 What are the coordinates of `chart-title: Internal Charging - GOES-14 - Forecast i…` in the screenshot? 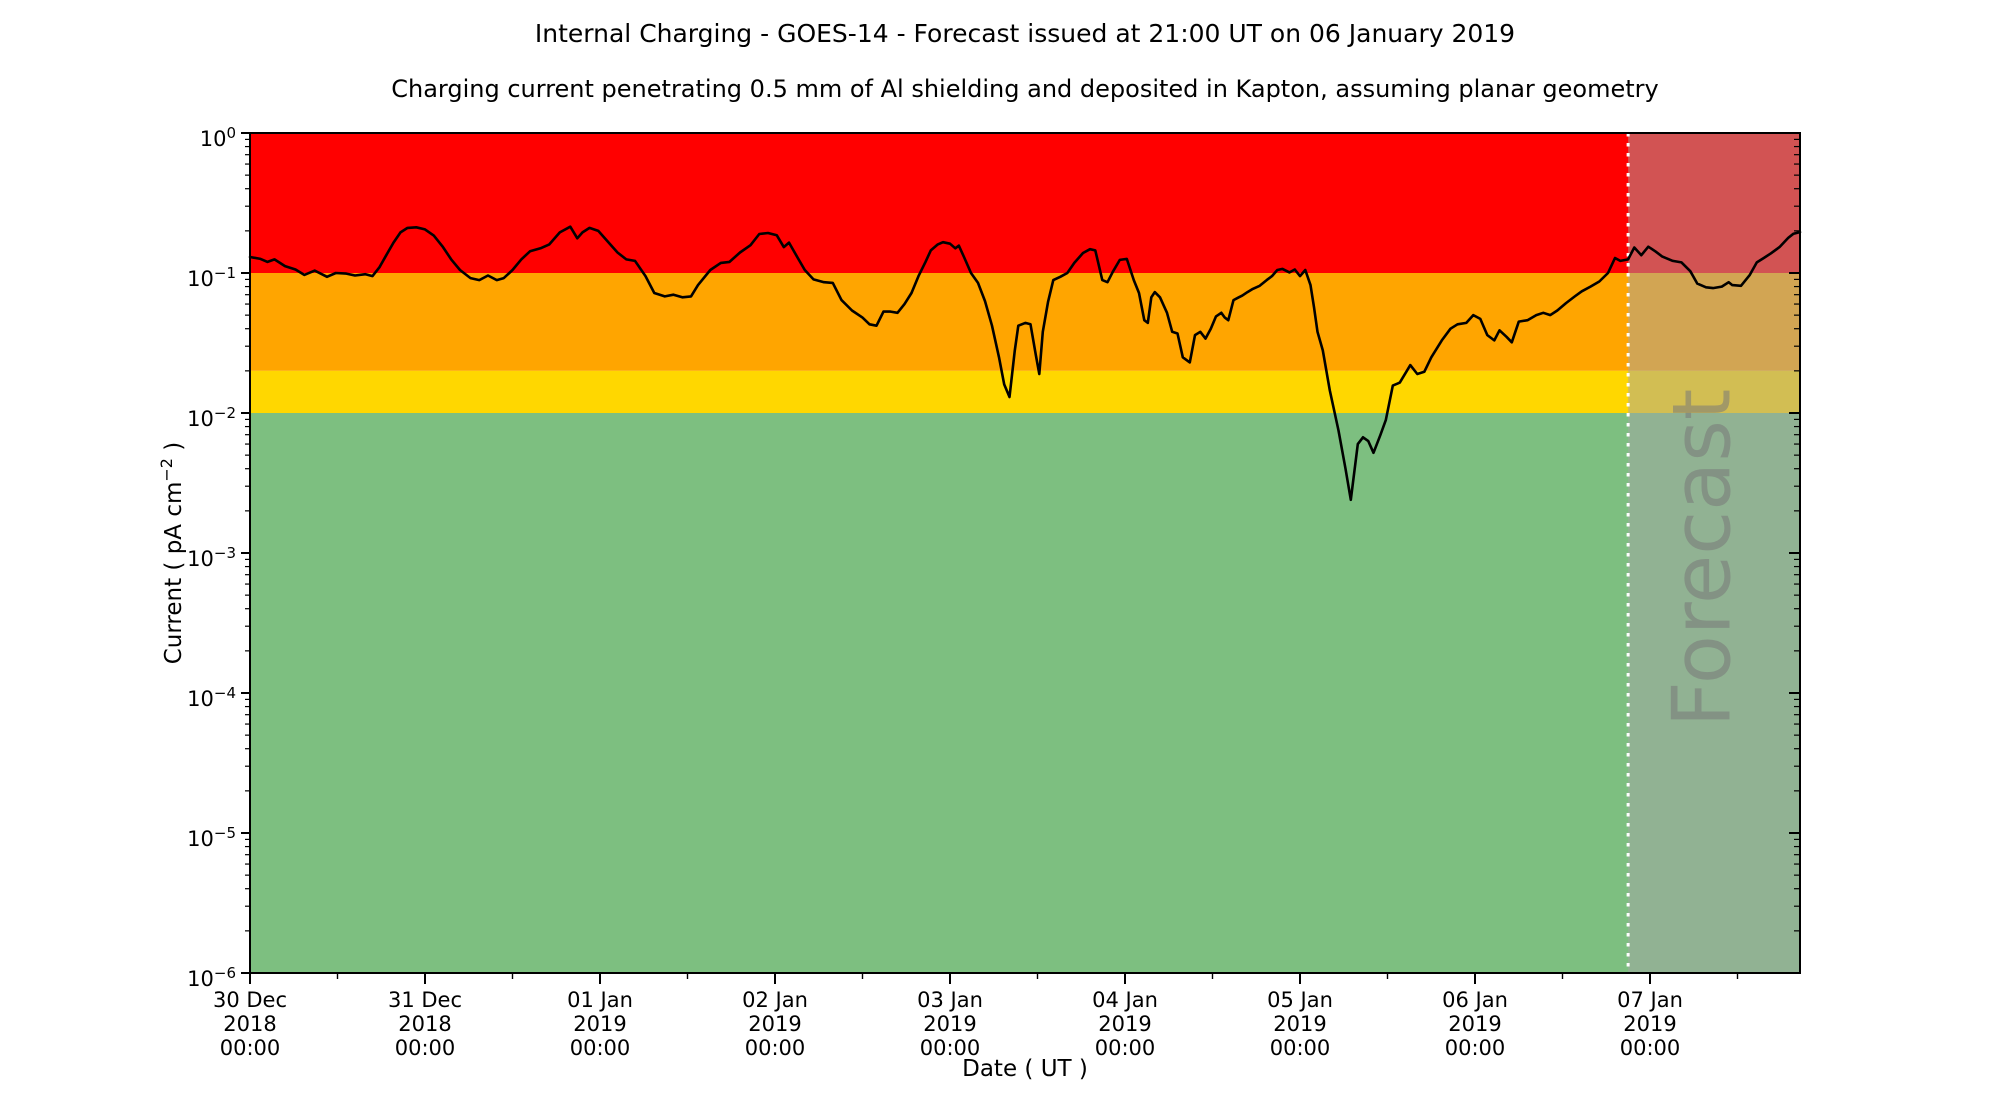 It's located at (1025, 33).